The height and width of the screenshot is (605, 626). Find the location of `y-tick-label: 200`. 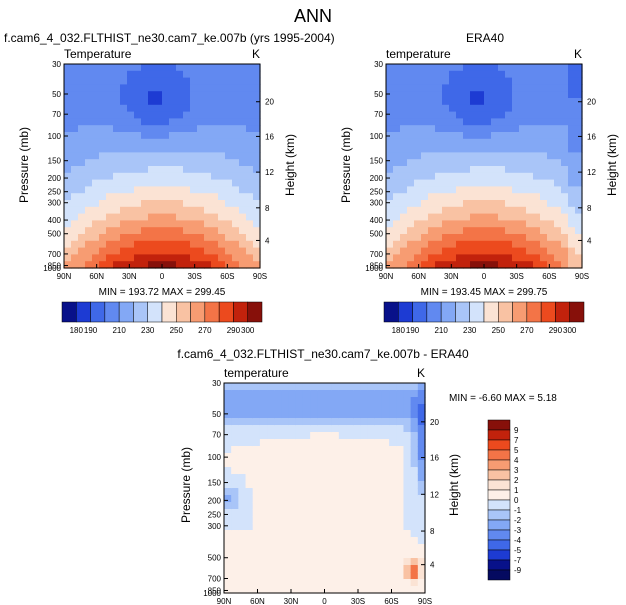

y-tick-label: 200 is located at coordinates (215, 500).